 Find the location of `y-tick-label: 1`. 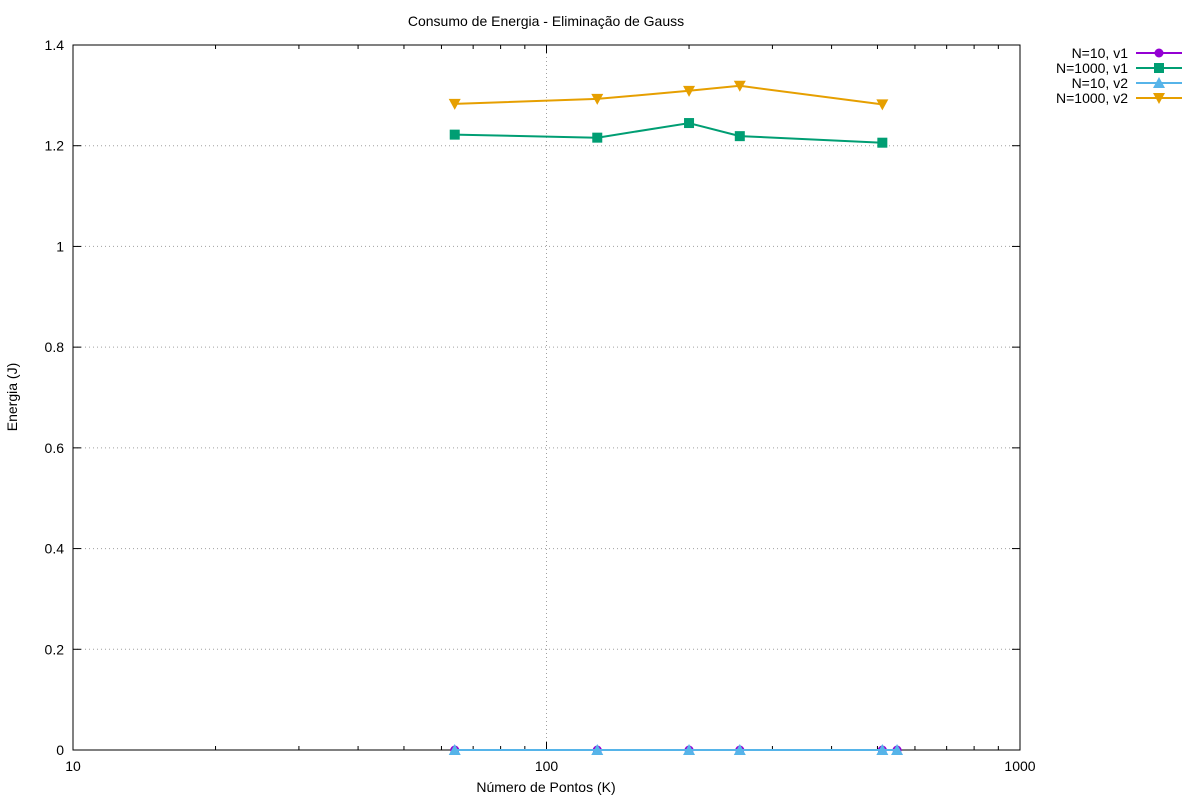

y-tick-label: 1 is located at coordinates (60, 246).